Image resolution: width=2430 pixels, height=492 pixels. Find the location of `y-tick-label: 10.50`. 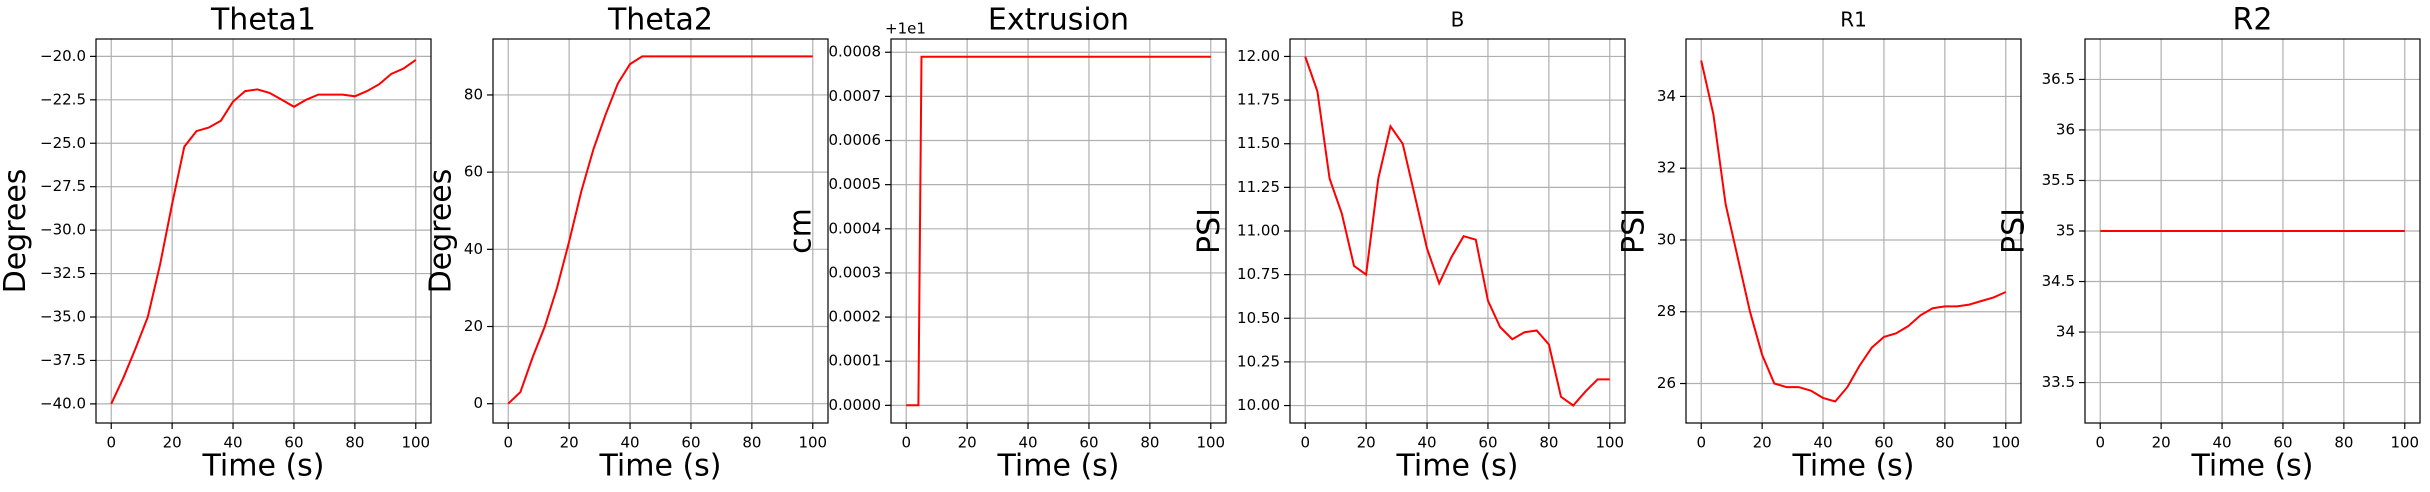

y-tick-label: 10.50 is located at coordinates (1258, 318).